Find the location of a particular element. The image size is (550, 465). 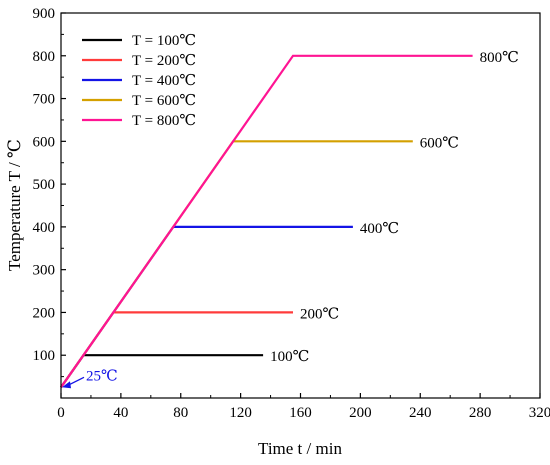

series-end-label-1: 200℃ is located at coordinates (319, 314).